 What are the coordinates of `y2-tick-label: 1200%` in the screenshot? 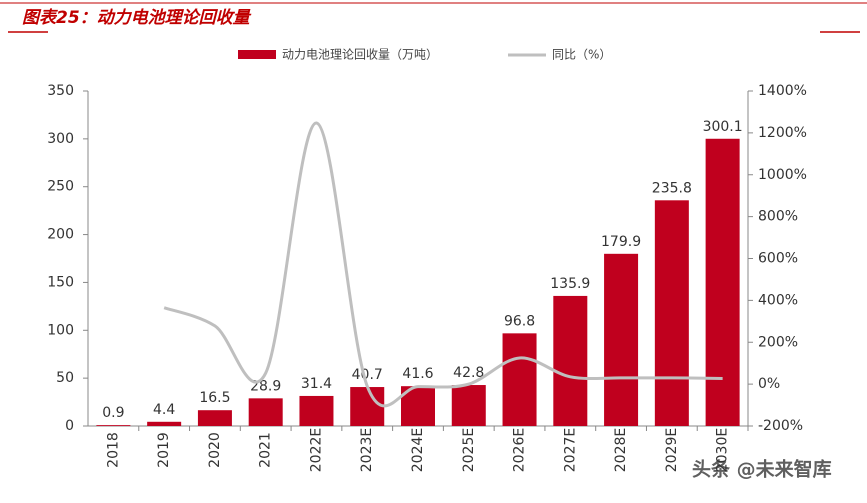 It's located at (782, 133).